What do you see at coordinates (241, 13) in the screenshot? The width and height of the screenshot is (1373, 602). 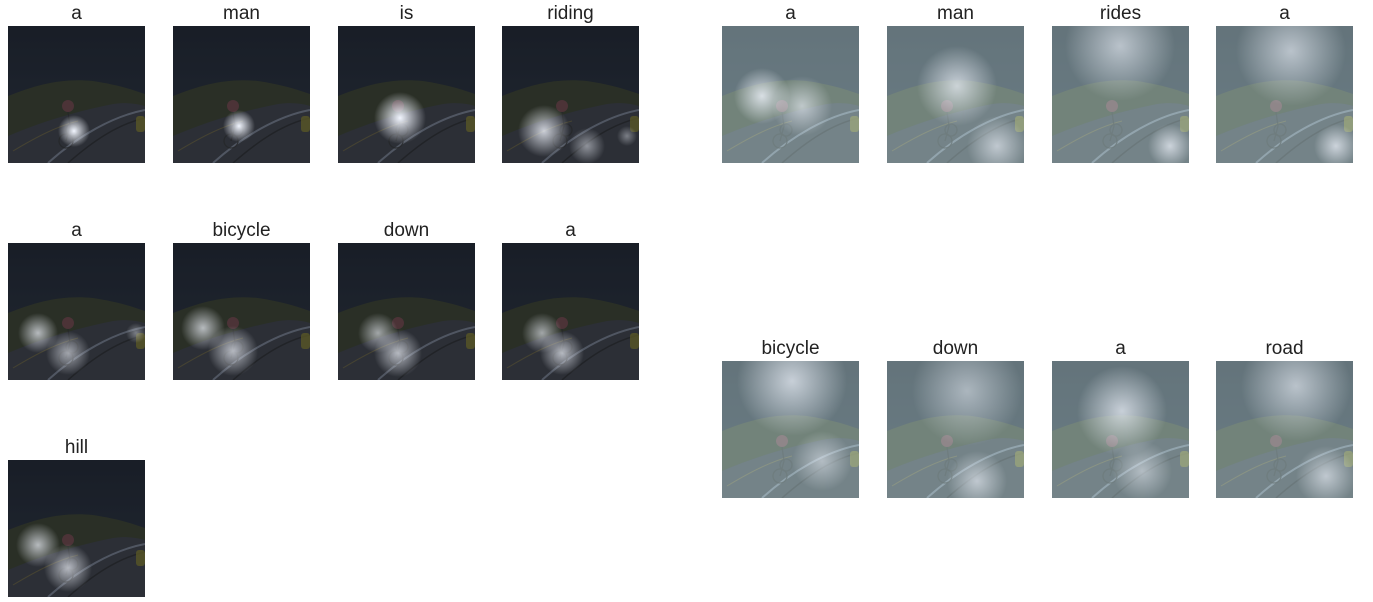 I see `left-word-label: man` at bounding box center [241, 13].